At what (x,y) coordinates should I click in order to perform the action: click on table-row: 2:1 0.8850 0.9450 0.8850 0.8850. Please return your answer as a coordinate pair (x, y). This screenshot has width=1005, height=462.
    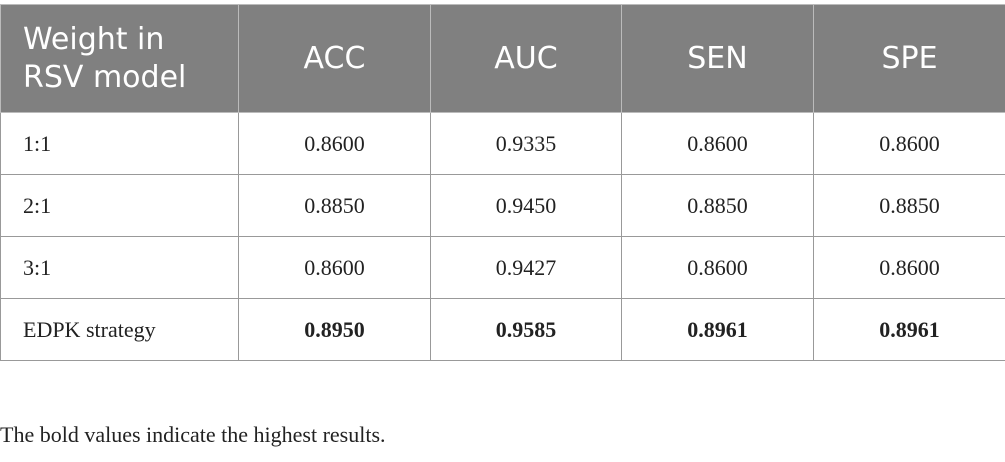
    Looking at the image, I should click on (502, 205).